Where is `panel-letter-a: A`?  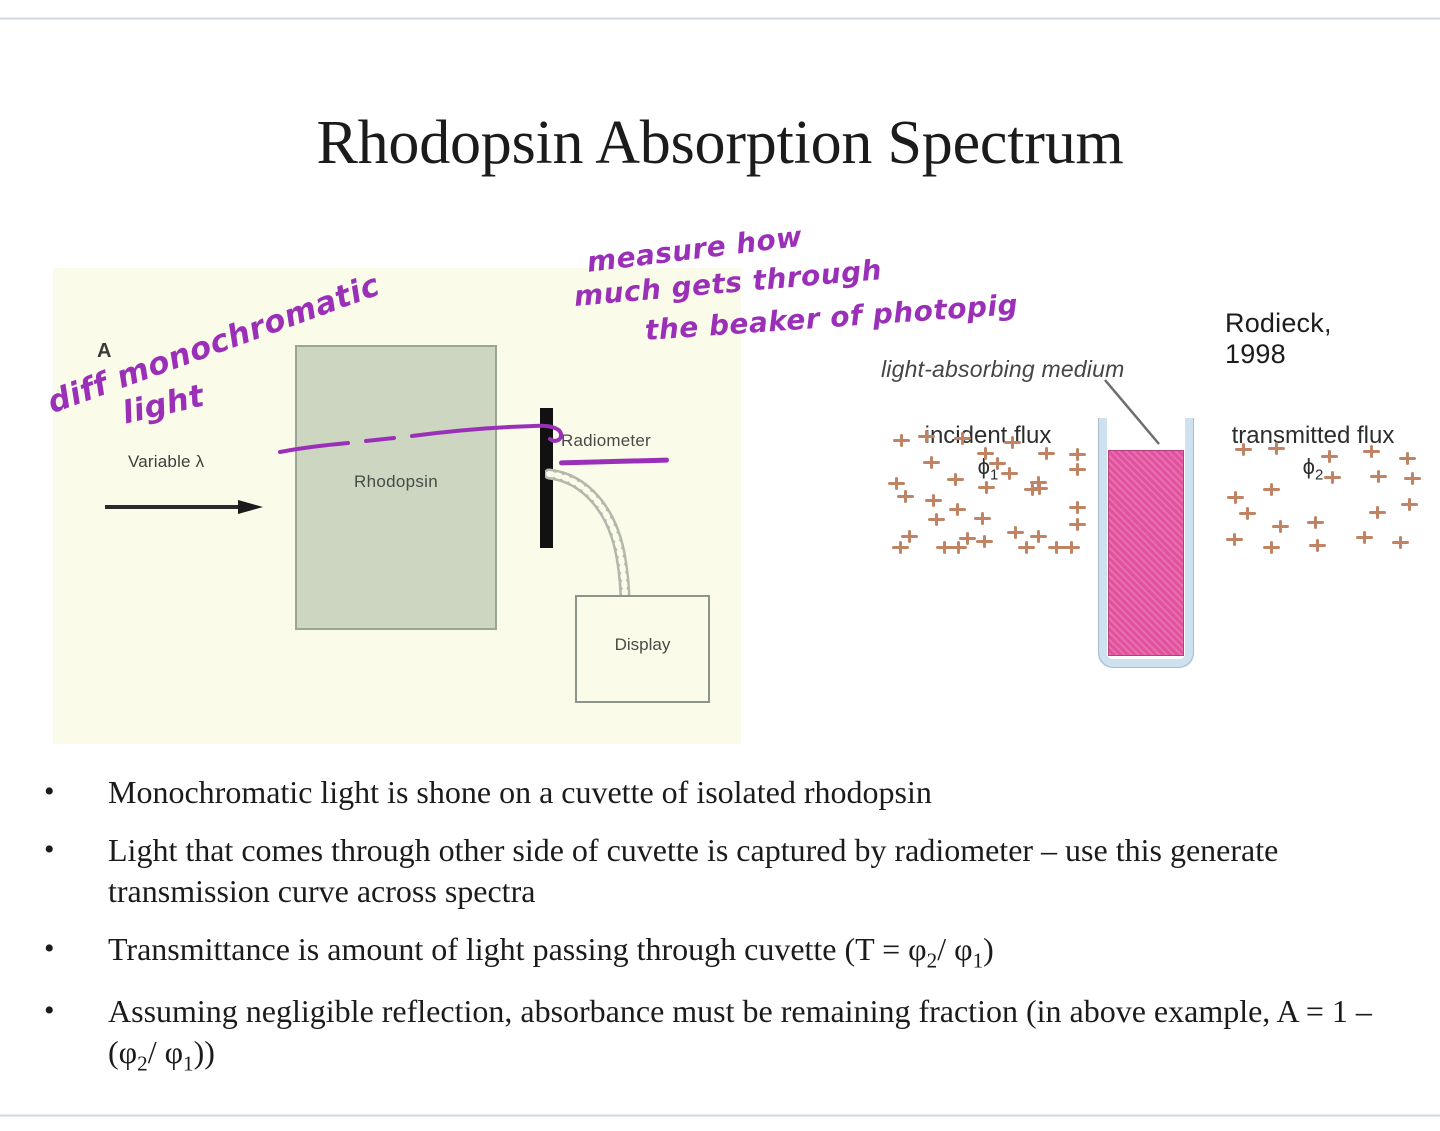 panel-letter-a: A is located at coordinates (104, 351).